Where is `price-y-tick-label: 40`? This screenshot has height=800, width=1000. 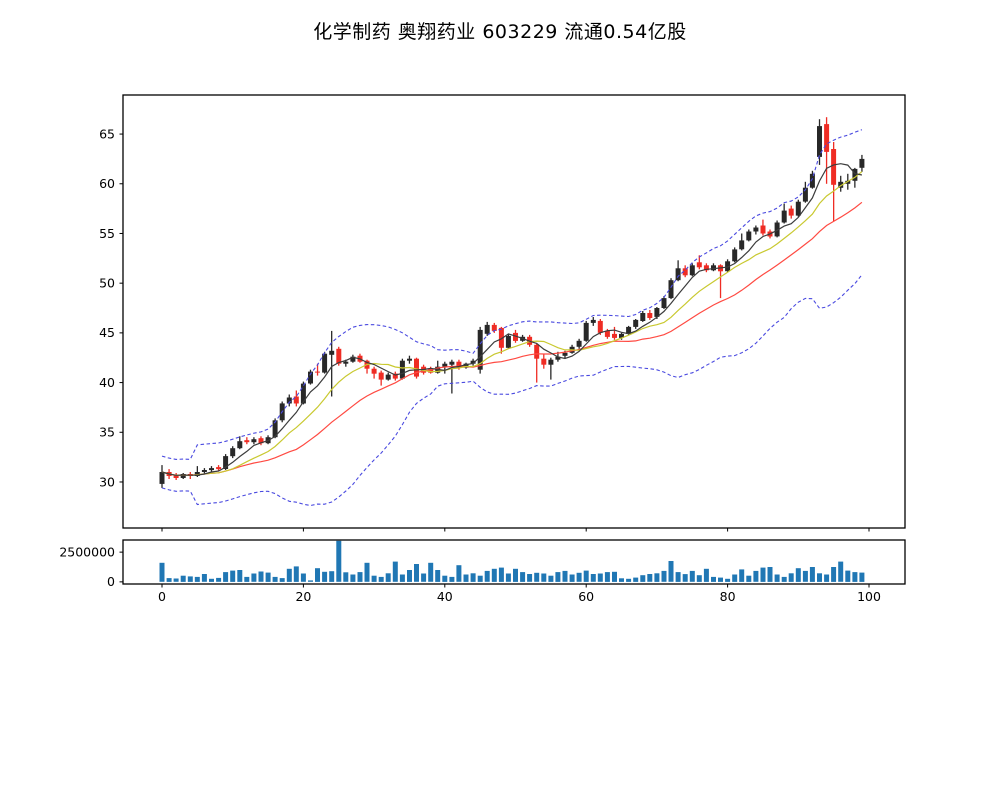
price-y-tick-label: 40 is located at coordinates (107, 382).